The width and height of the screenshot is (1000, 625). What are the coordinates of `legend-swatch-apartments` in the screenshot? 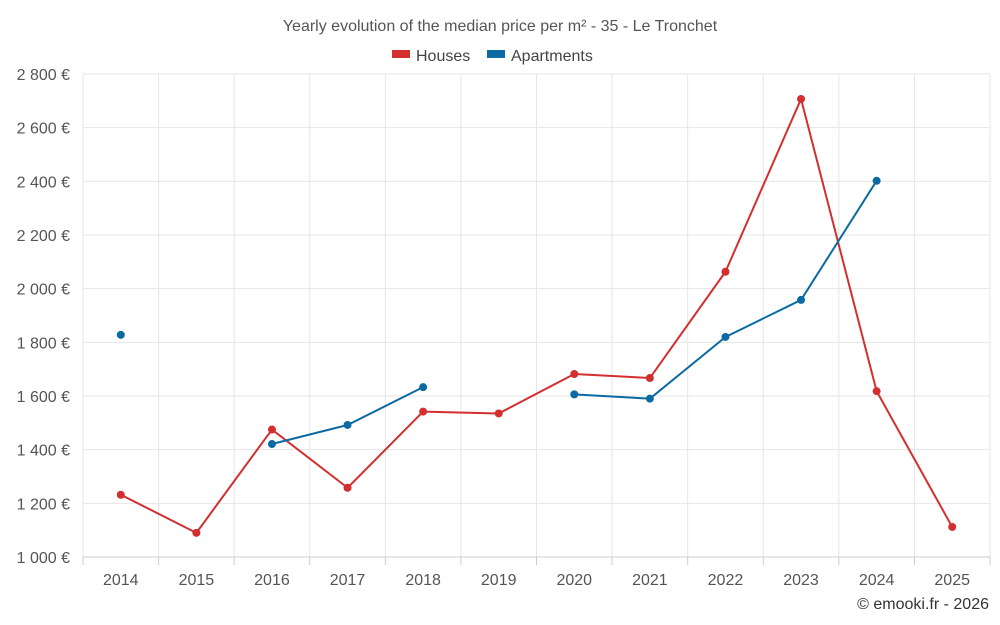 It's located at (496, 54).